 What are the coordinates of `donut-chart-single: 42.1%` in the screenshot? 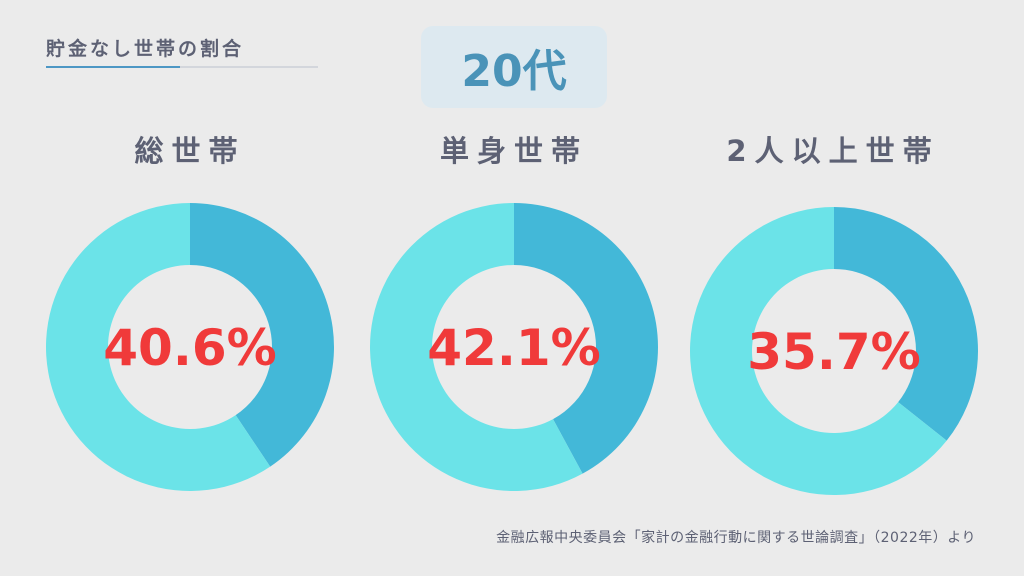 It's located at (514, 347).